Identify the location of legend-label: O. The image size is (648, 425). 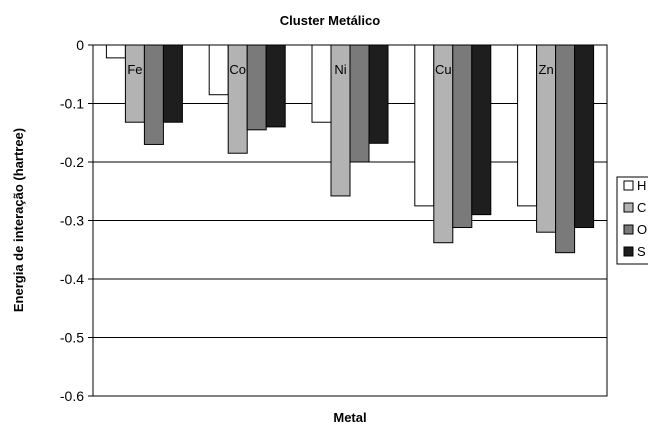
(642, 229).